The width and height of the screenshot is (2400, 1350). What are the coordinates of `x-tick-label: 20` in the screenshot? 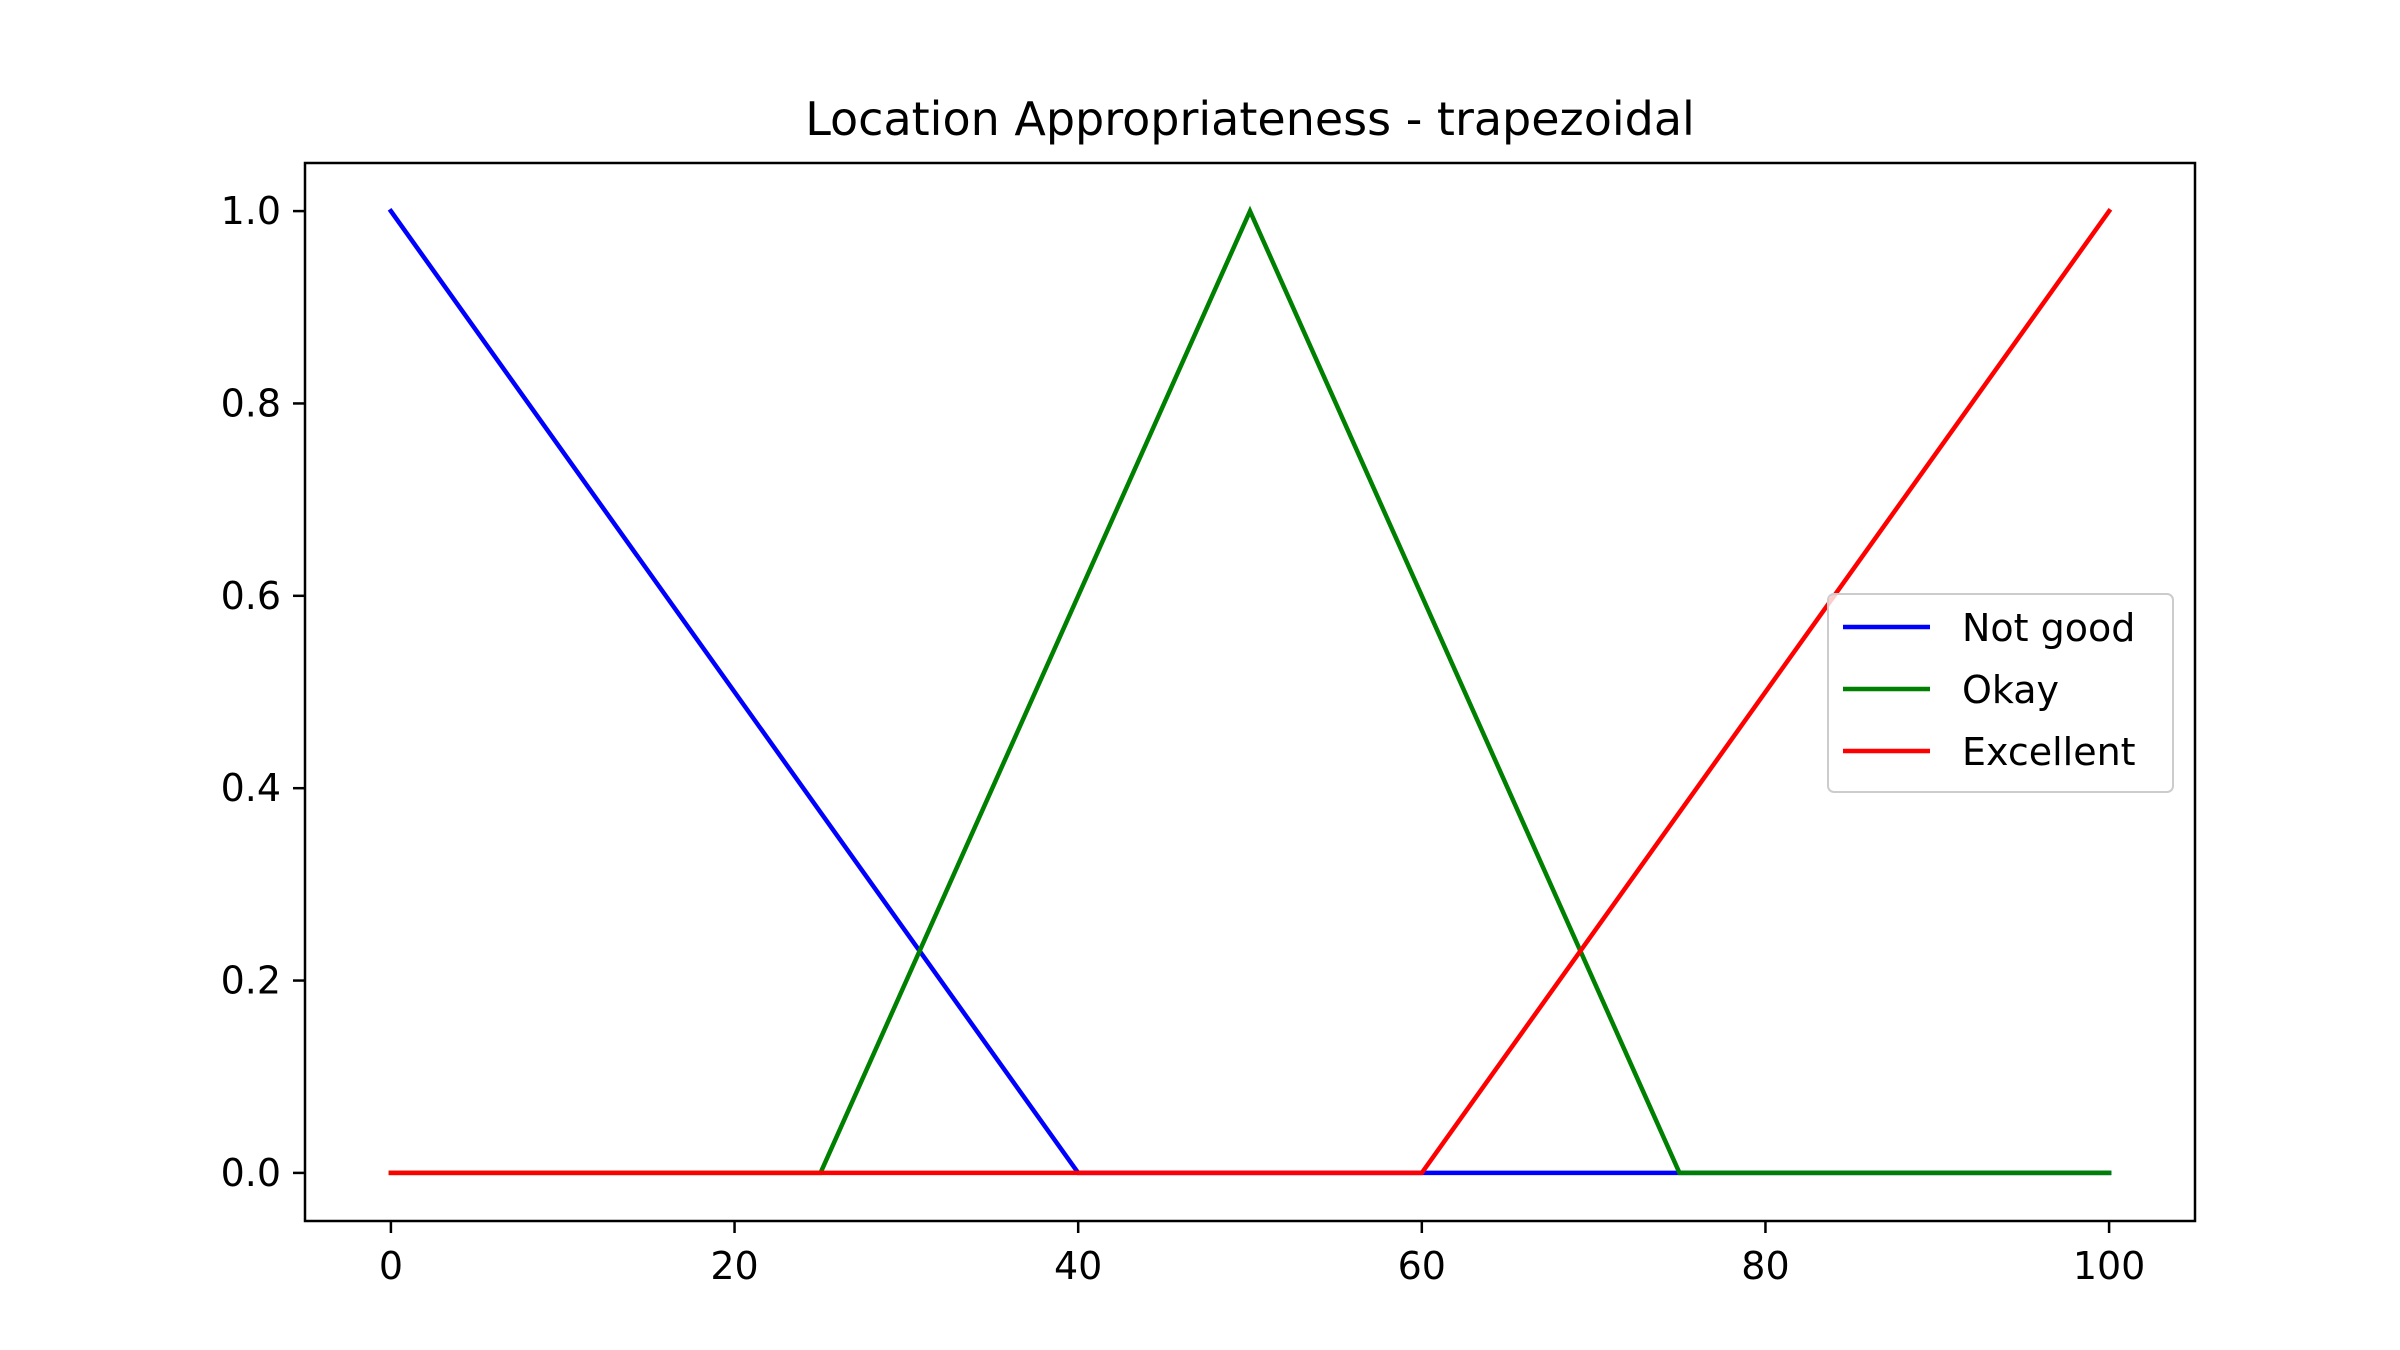 It's located at (734, 1266).